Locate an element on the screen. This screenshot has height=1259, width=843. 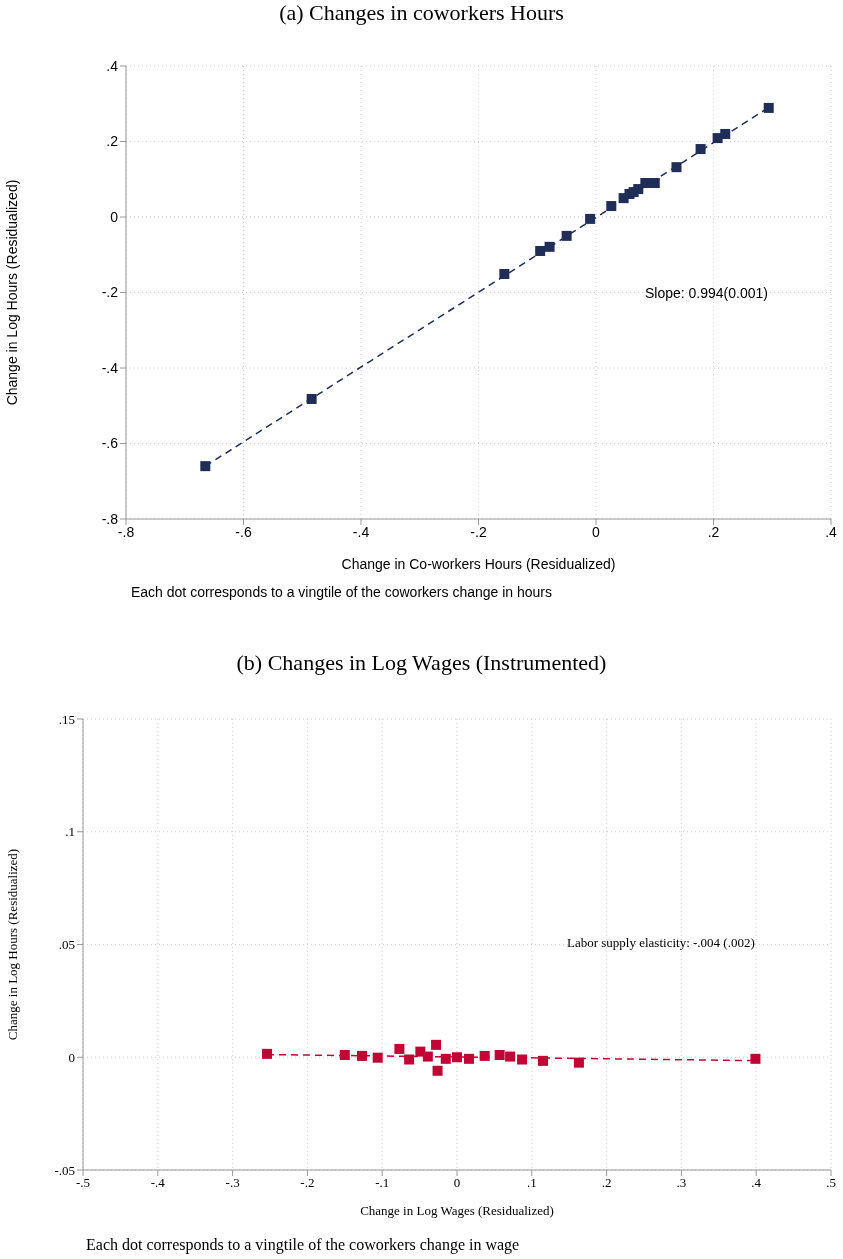
y-tick-label: .15 is located at coordinates (66, 719).